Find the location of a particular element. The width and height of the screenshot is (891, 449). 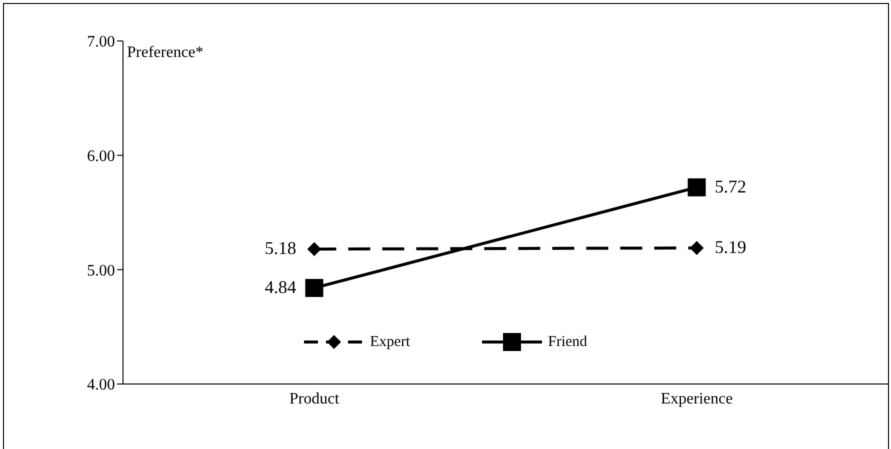

legend-label: Friend is located at coordinates (568, 342).